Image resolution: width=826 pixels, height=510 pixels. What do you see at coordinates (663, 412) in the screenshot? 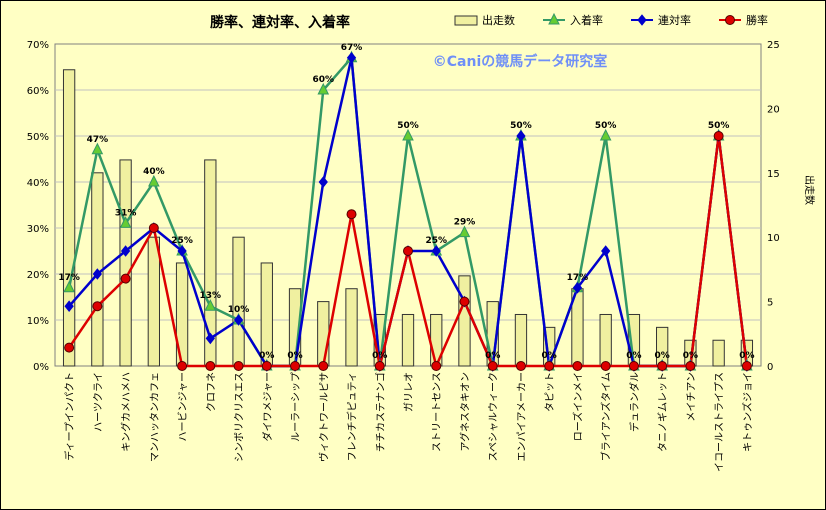
I see `category-label: タニノギムレット` at bounding box center [663, 412].